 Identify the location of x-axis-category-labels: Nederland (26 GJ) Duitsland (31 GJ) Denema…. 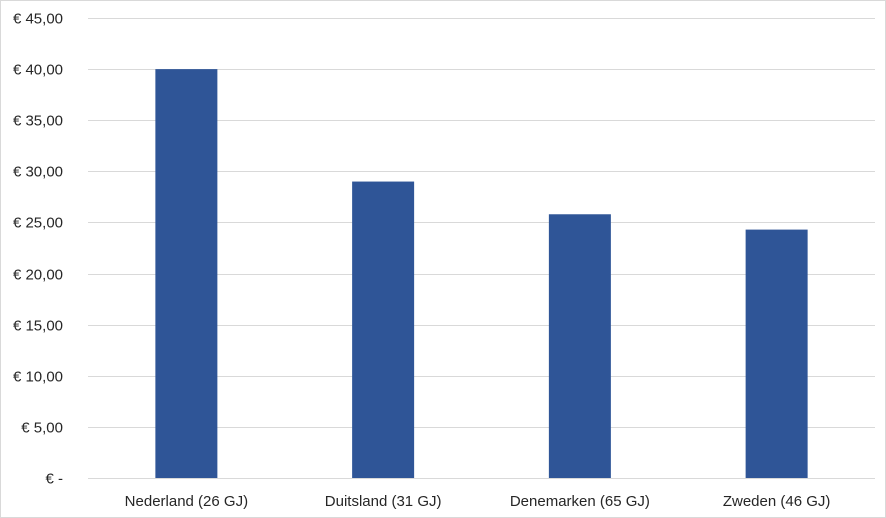
(478, 501).